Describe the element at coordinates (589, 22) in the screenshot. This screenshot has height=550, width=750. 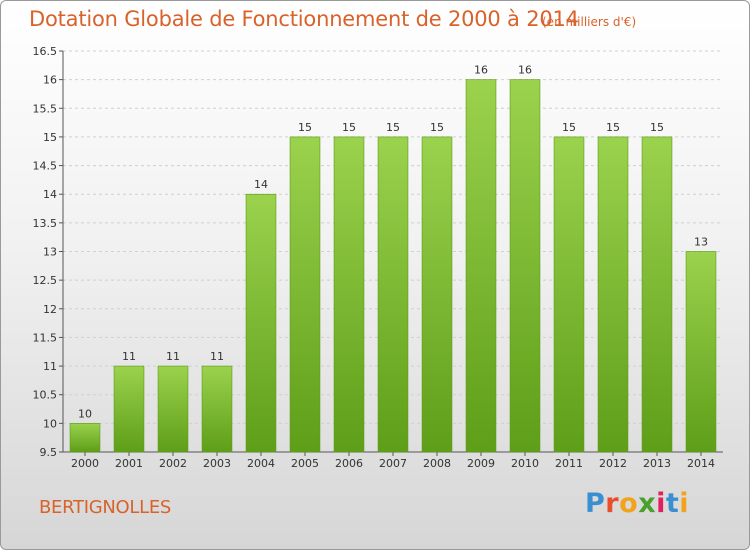
I see `chart-unit-label: (en milliers d'€)` at that location.